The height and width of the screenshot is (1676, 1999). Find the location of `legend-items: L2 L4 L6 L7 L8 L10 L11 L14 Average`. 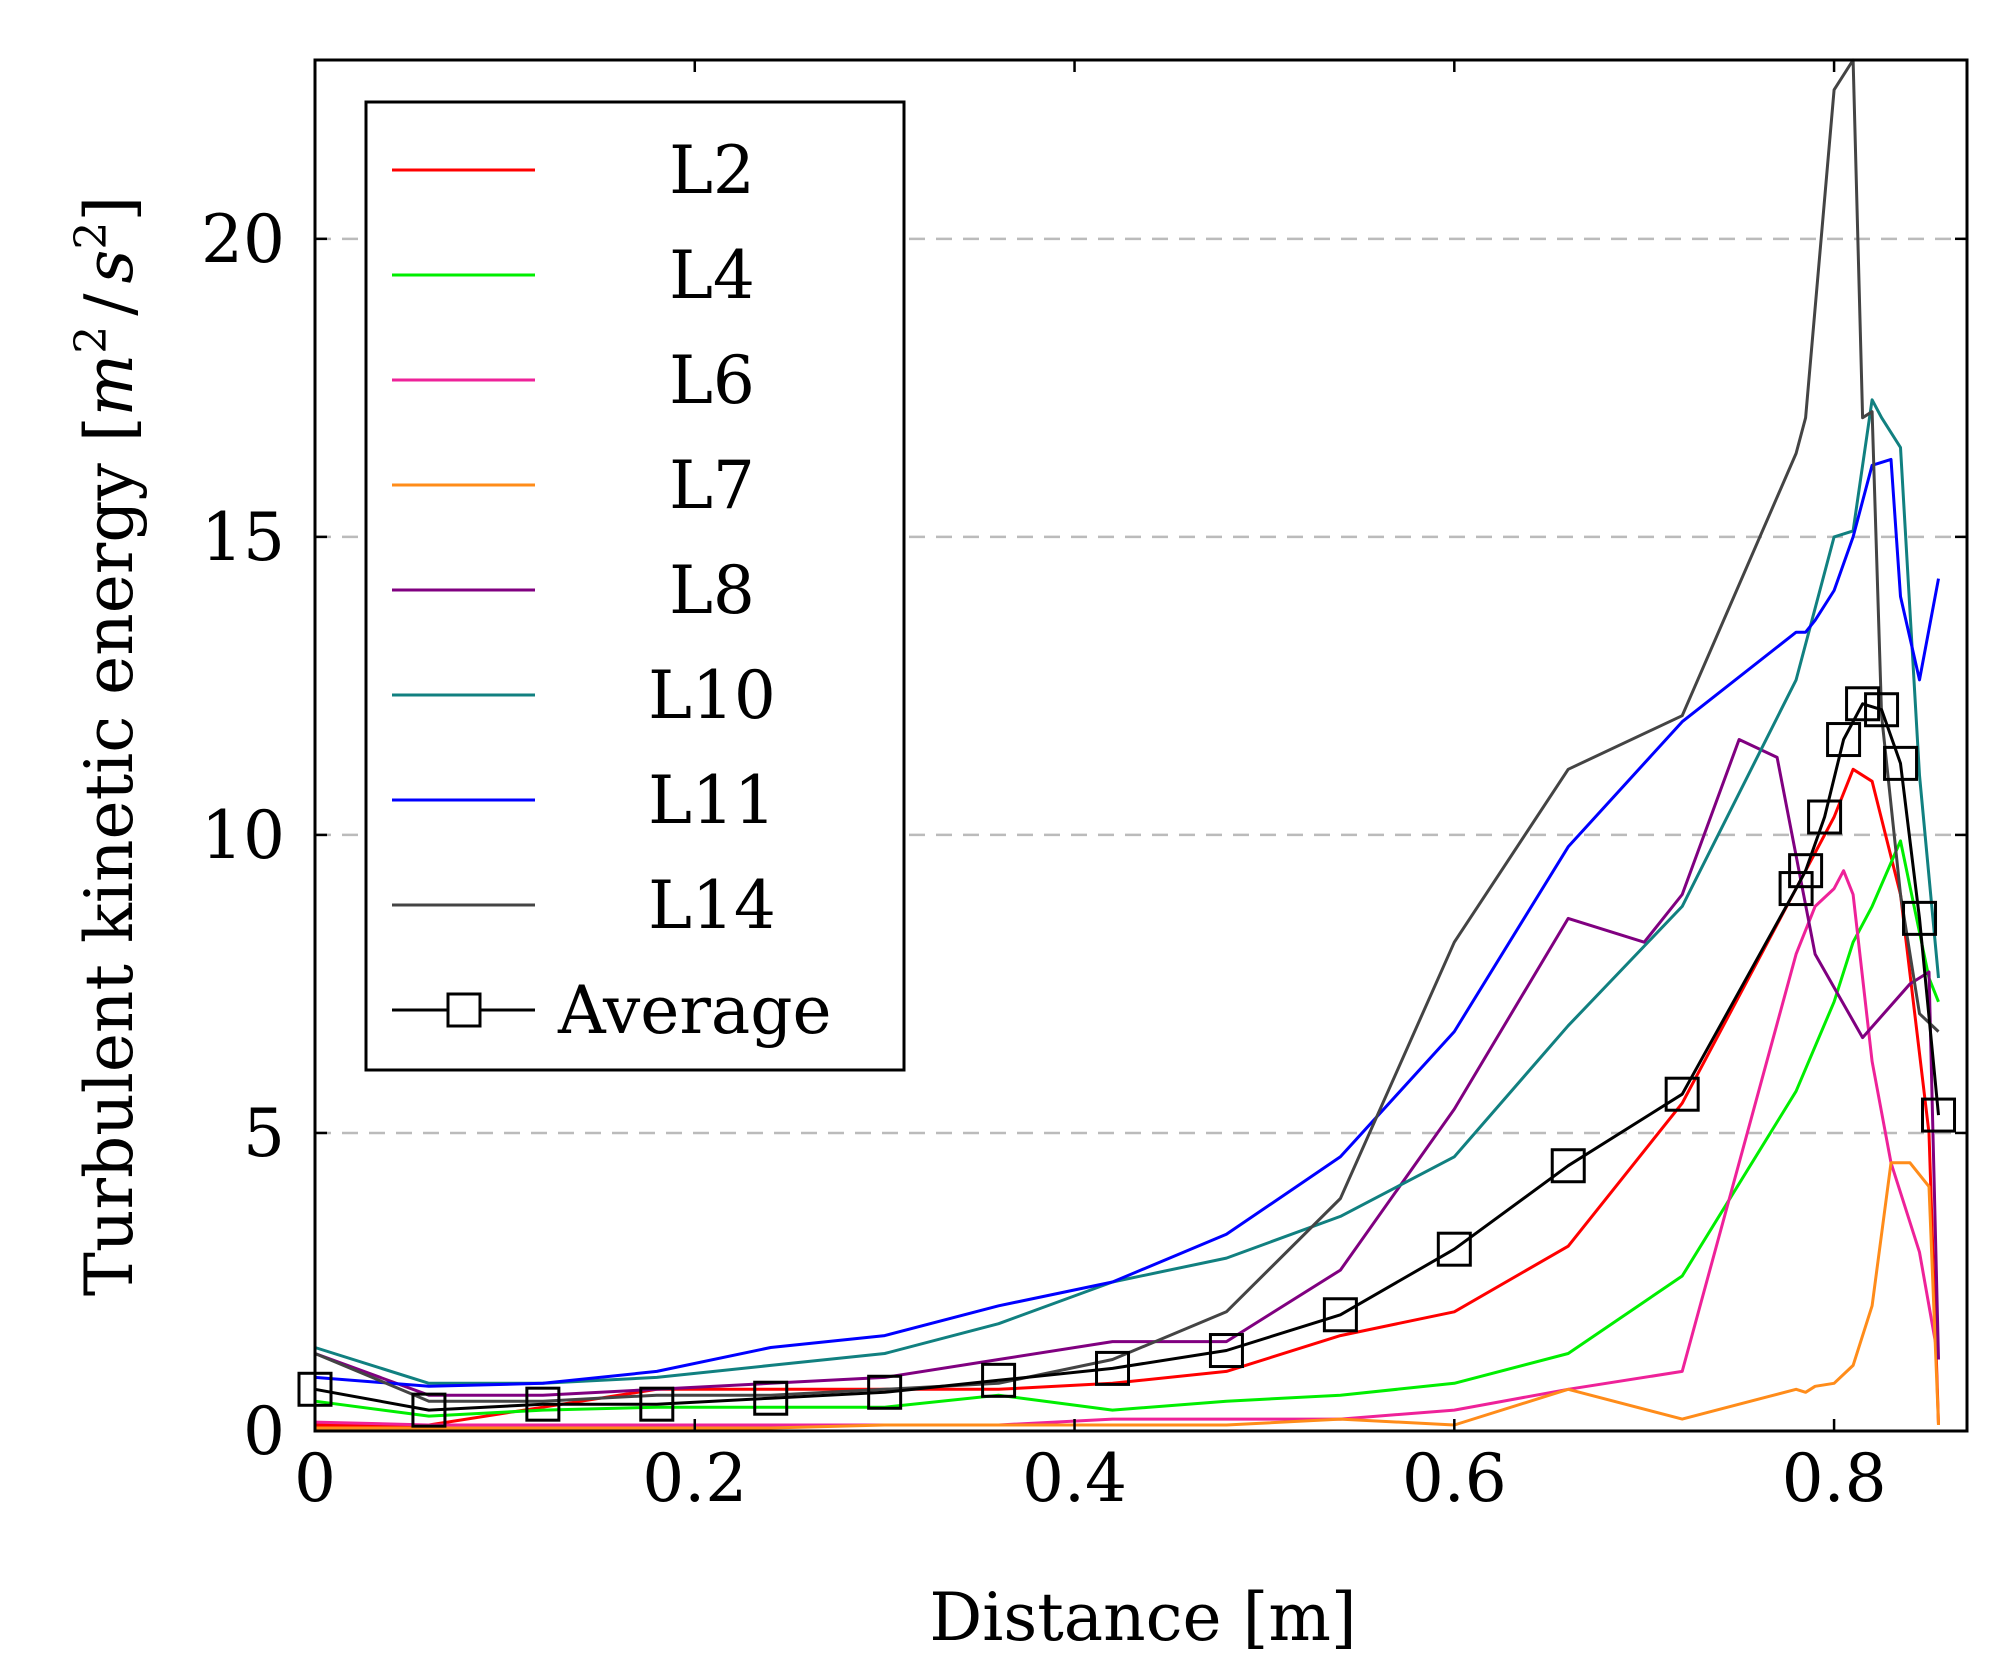

legend-items: L2 L4 L6 L7 L8 L10 L11 L14 Average is located at coordinates (612, 590).